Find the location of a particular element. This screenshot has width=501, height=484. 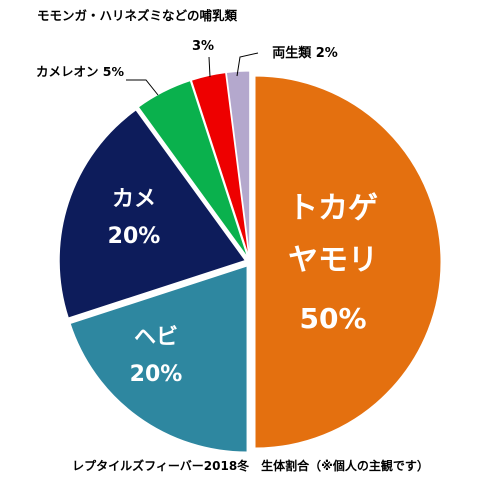

slice-value-label: 50% is located at coordinates (332, 318).